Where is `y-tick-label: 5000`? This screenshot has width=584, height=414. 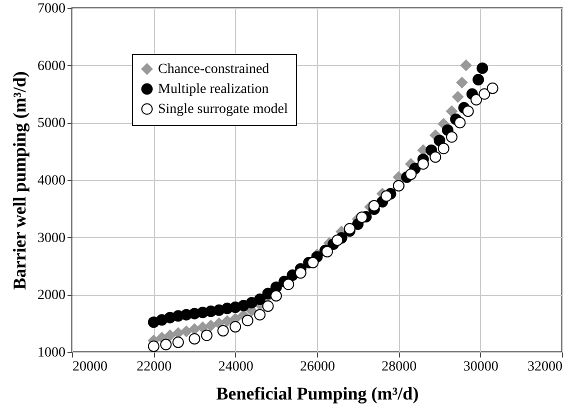 y-tick-label: 5000 is located at coordinates (52, 124).